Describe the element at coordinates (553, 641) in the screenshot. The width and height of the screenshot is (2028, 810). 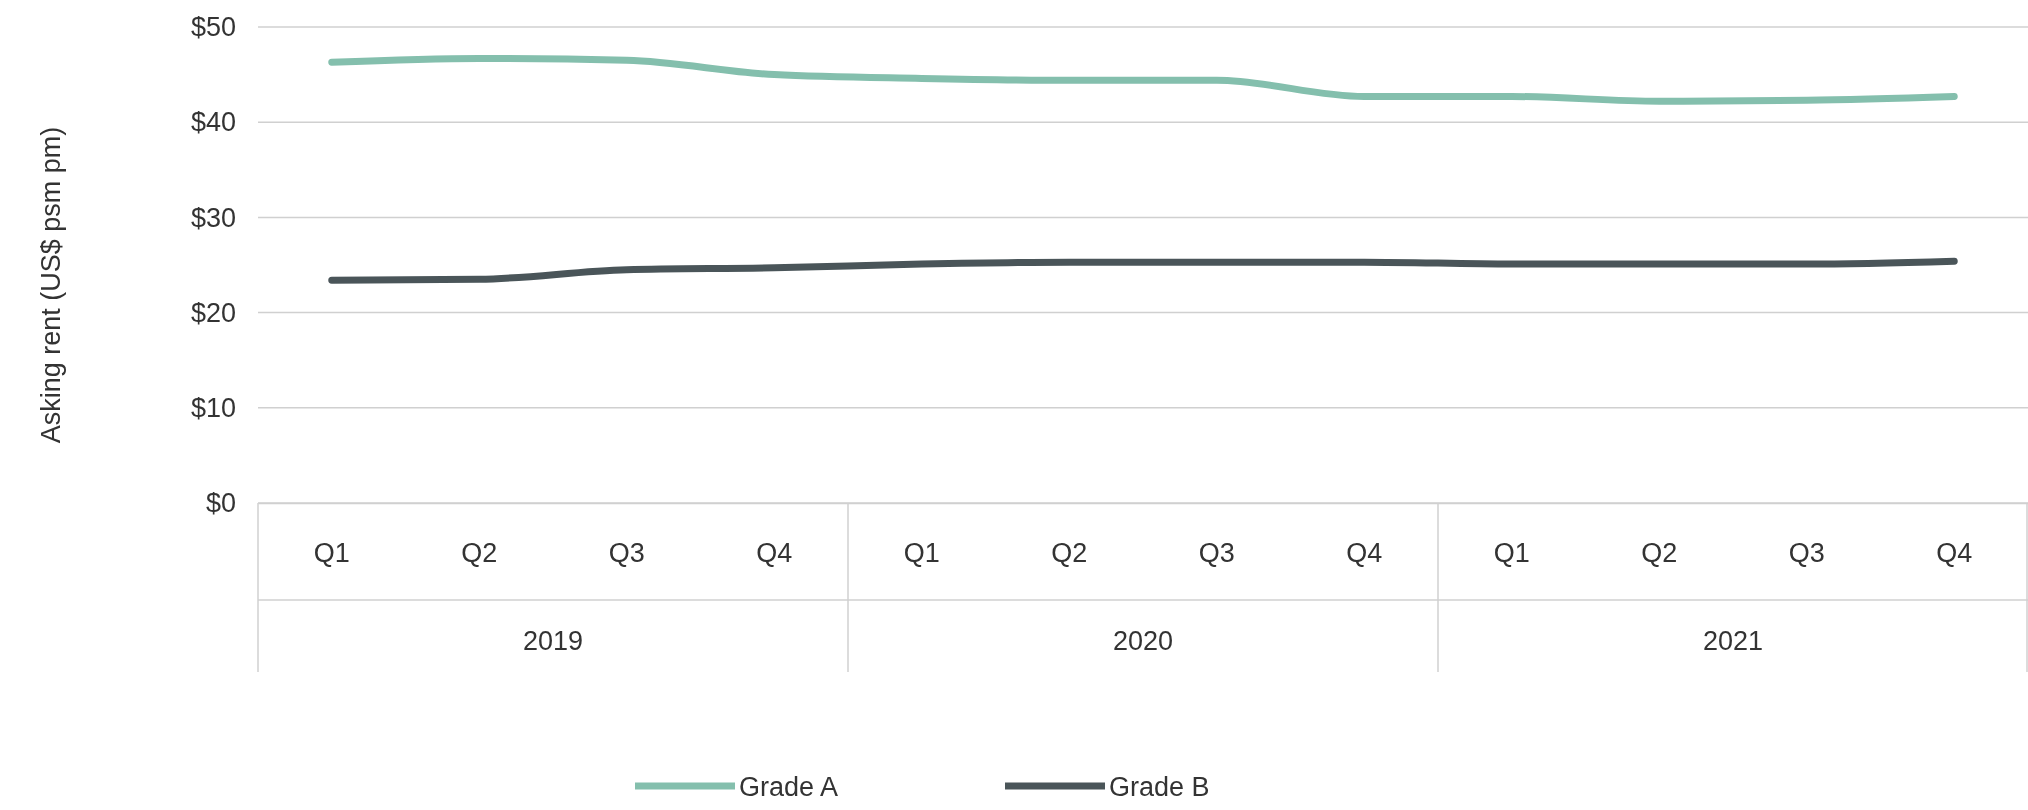
I see `text: 2019` at that location.